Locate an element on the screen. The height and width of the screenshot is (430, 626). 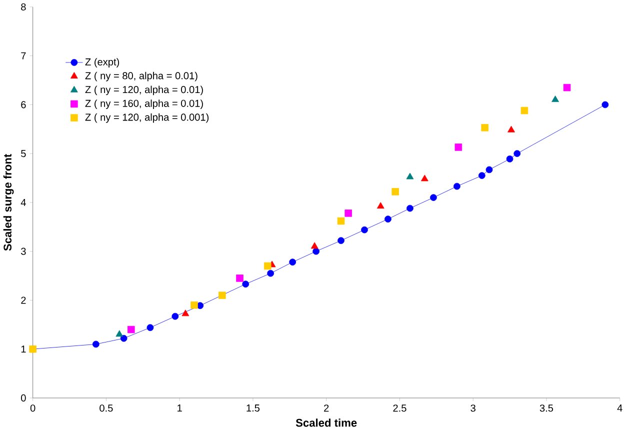
legend-label: Z ( ny = 160, alpha = 0.01) is located at coordinates (144, 104).